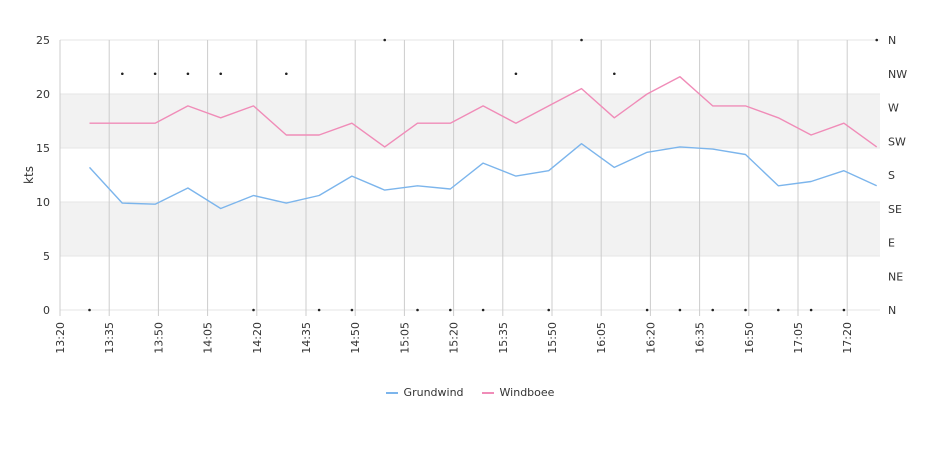  Describe the element at coordinates (470, 392) in the screenshot. I see `legend: Grundwind Windboee` at that location.